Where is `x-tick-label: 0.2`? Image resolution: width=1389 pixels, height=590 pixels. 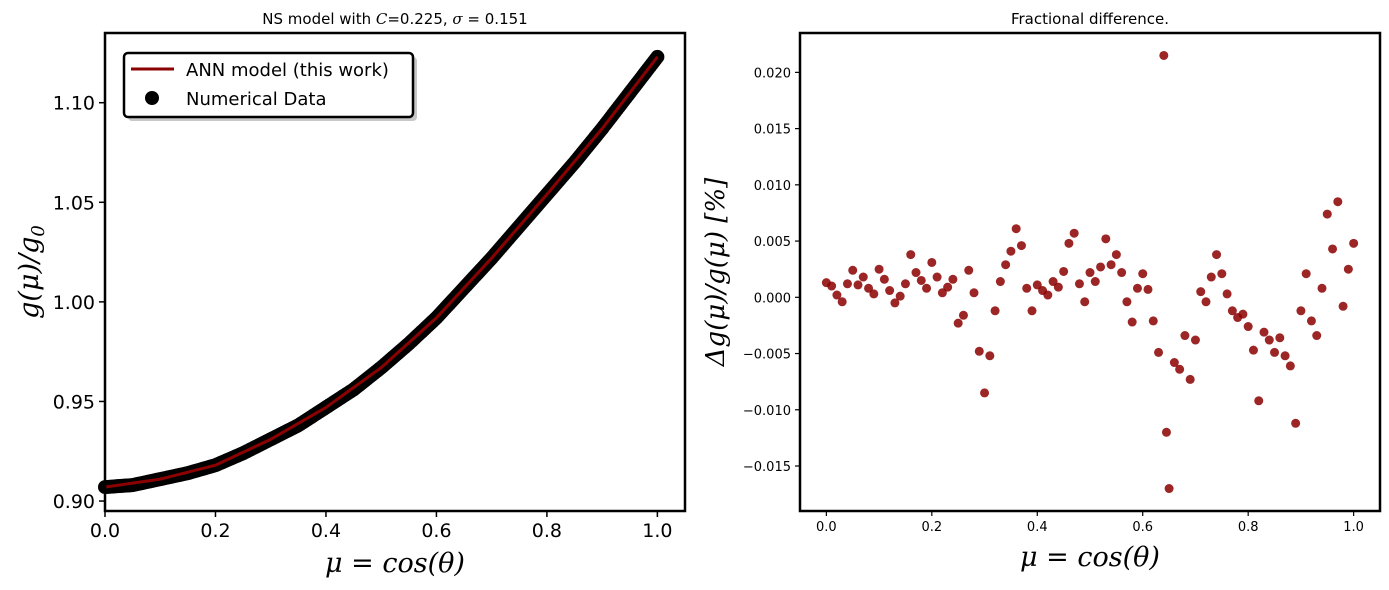
x-tick-label: 0.2 is located at coordinates (215, 531).